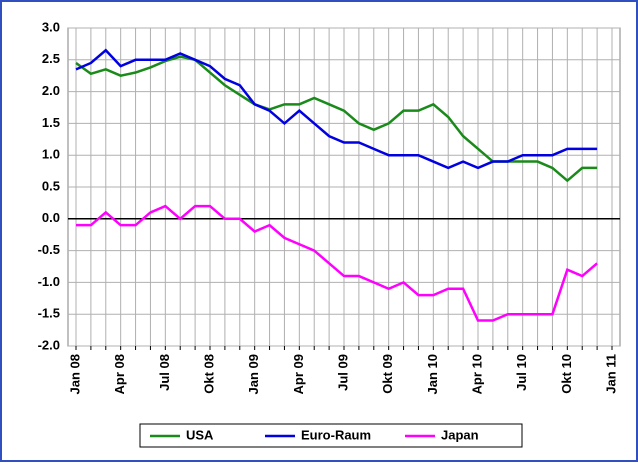 This screenshot has height=467, width=638. What do you see at coordinates (566, 374) in the screenshot?
I see `x-tick-label: Okt 10` at bounding box center [566, 374].